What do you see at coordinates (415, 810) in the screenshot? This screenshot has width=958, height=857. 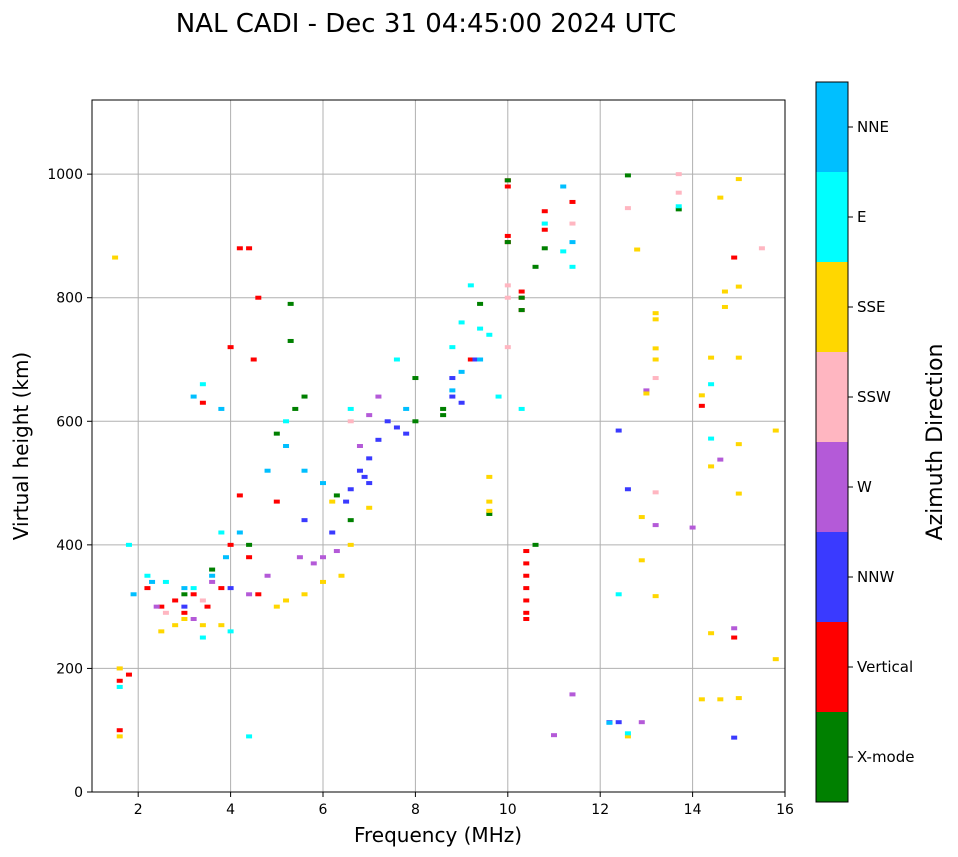 I see `x-tick-label: 8` at bounding box center [415, 810].